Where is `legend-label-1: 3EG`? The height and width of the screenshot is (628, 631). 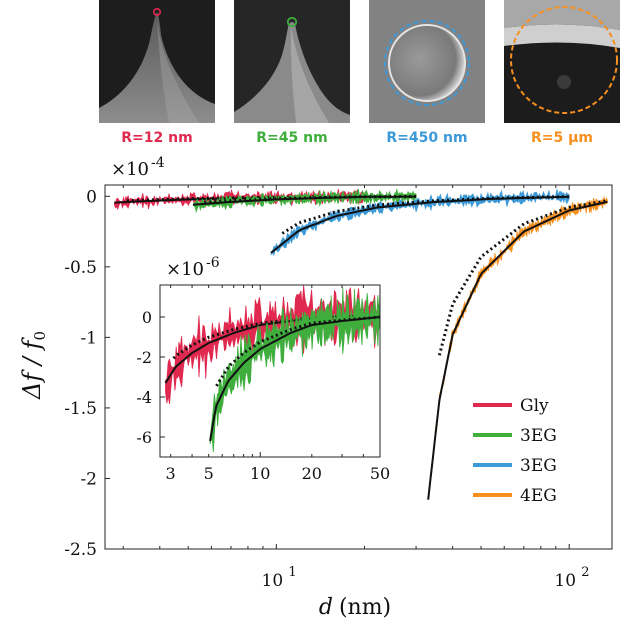 legend-label-1: 3EG is located at coordinates (538, 436).